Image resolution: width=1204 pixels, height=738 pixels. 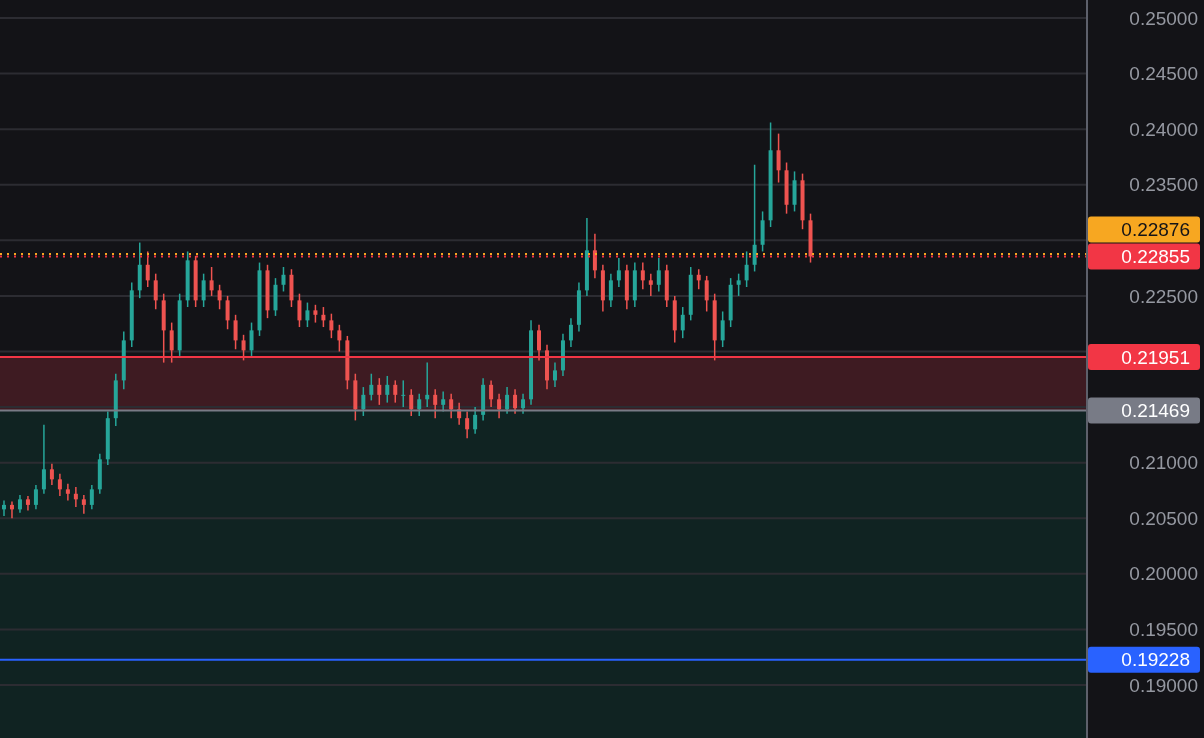 What do you see at coordinates (1155, 230) in the screenshot?
I see `ref-line-label: 0.22876` at bounding box center [1155, 230].